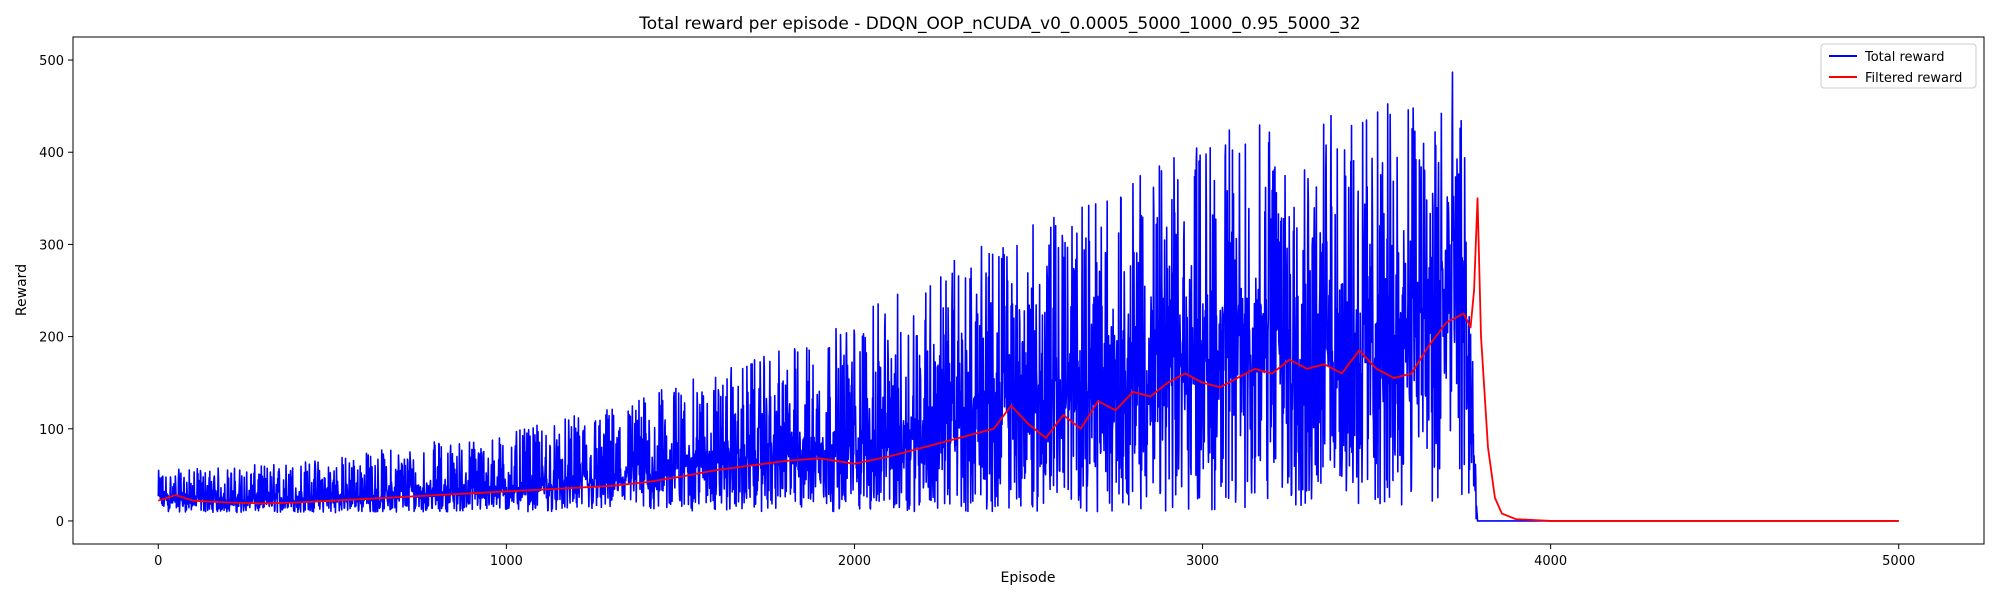 The height and width of the screenshot is (600, 2000). I want to click on legend: Total reward Filtered reward, so click(1898, 66).